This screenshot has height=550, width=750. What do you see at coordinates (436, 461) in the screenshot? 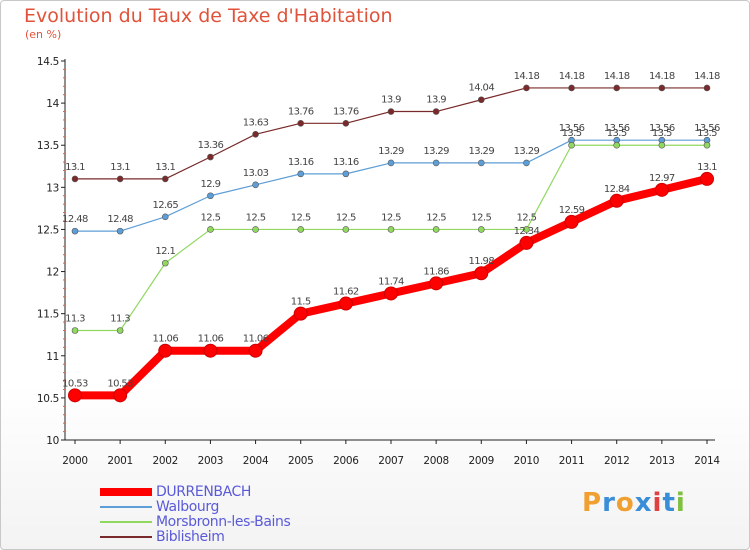
I see `x-tick-label: 2008` at bounding box center [436, 461].